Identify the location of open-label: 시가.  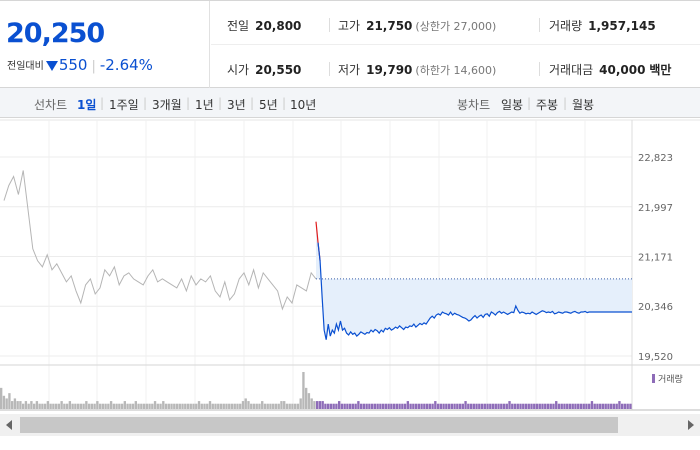
(238, 70).